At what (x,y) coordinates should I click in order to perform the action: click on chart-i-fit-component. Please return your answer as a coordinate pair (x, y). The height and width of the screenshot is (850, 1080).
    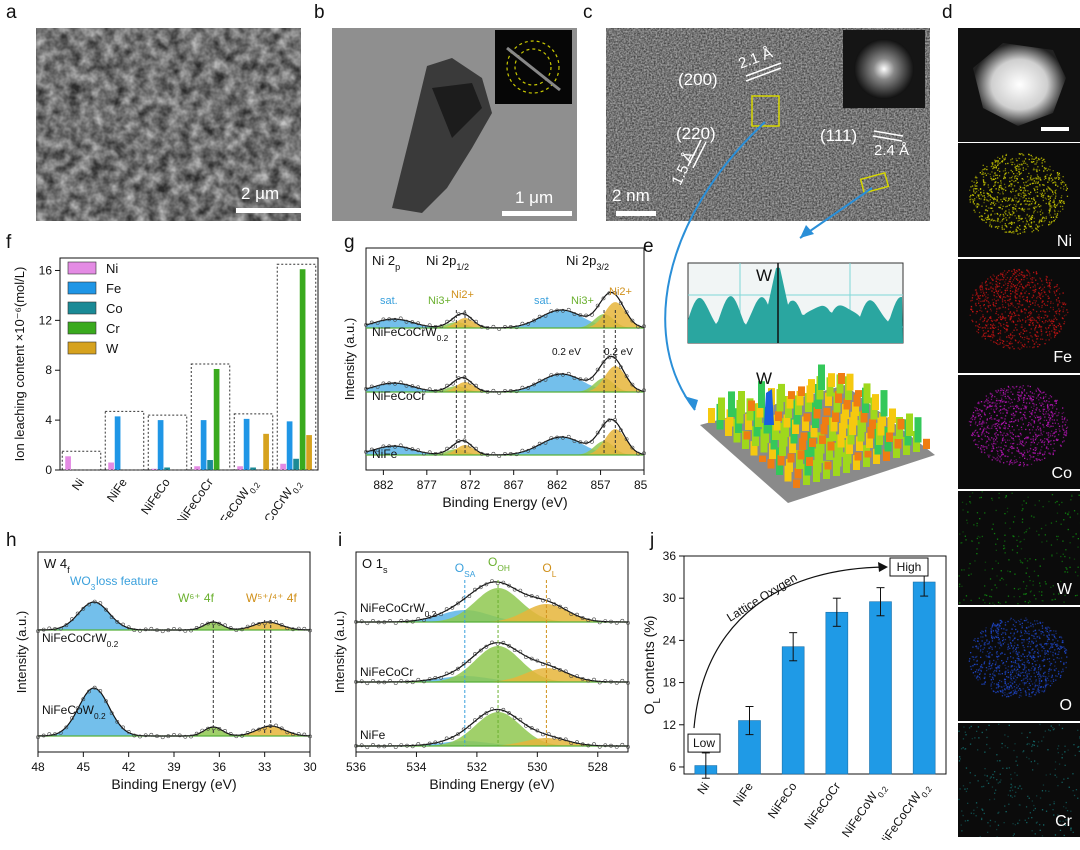
    Looking at the image, I should click on (492, 605).